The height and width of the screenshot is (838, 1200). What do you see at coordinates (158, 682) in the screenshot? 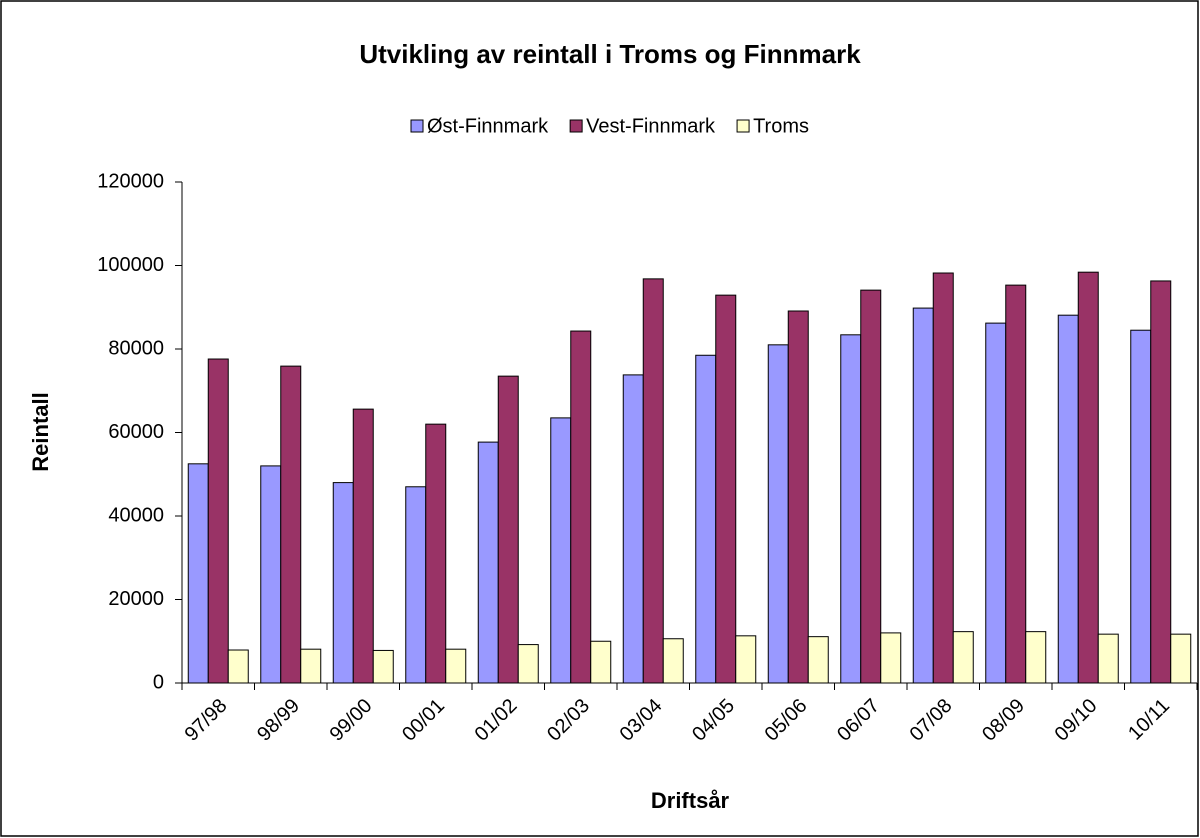
I see `y-tick-label: 0` at bounding box center [158, 682].